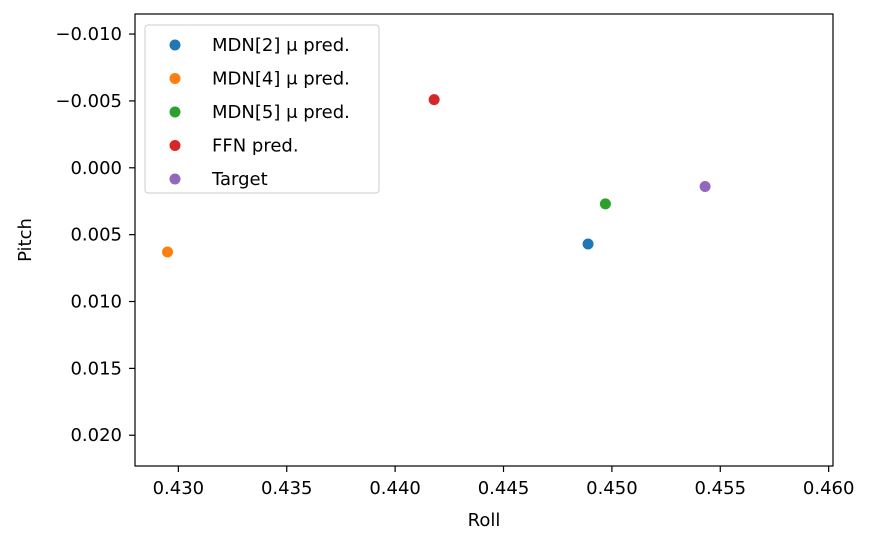 Image resolution: width=871 pixels, height=545 pixels. Describe the element at coordinates (395, 488) in the screenshot. I see `x-tick-label: 0.440` at that location.